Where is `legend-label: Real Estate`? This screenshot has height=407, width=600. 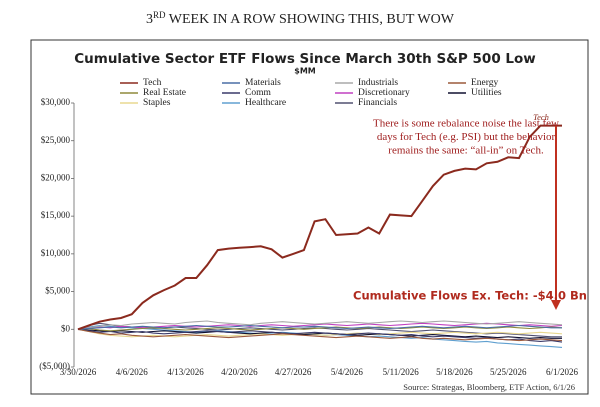 legend-label: Real Estate is located at coordinates (164, 93).